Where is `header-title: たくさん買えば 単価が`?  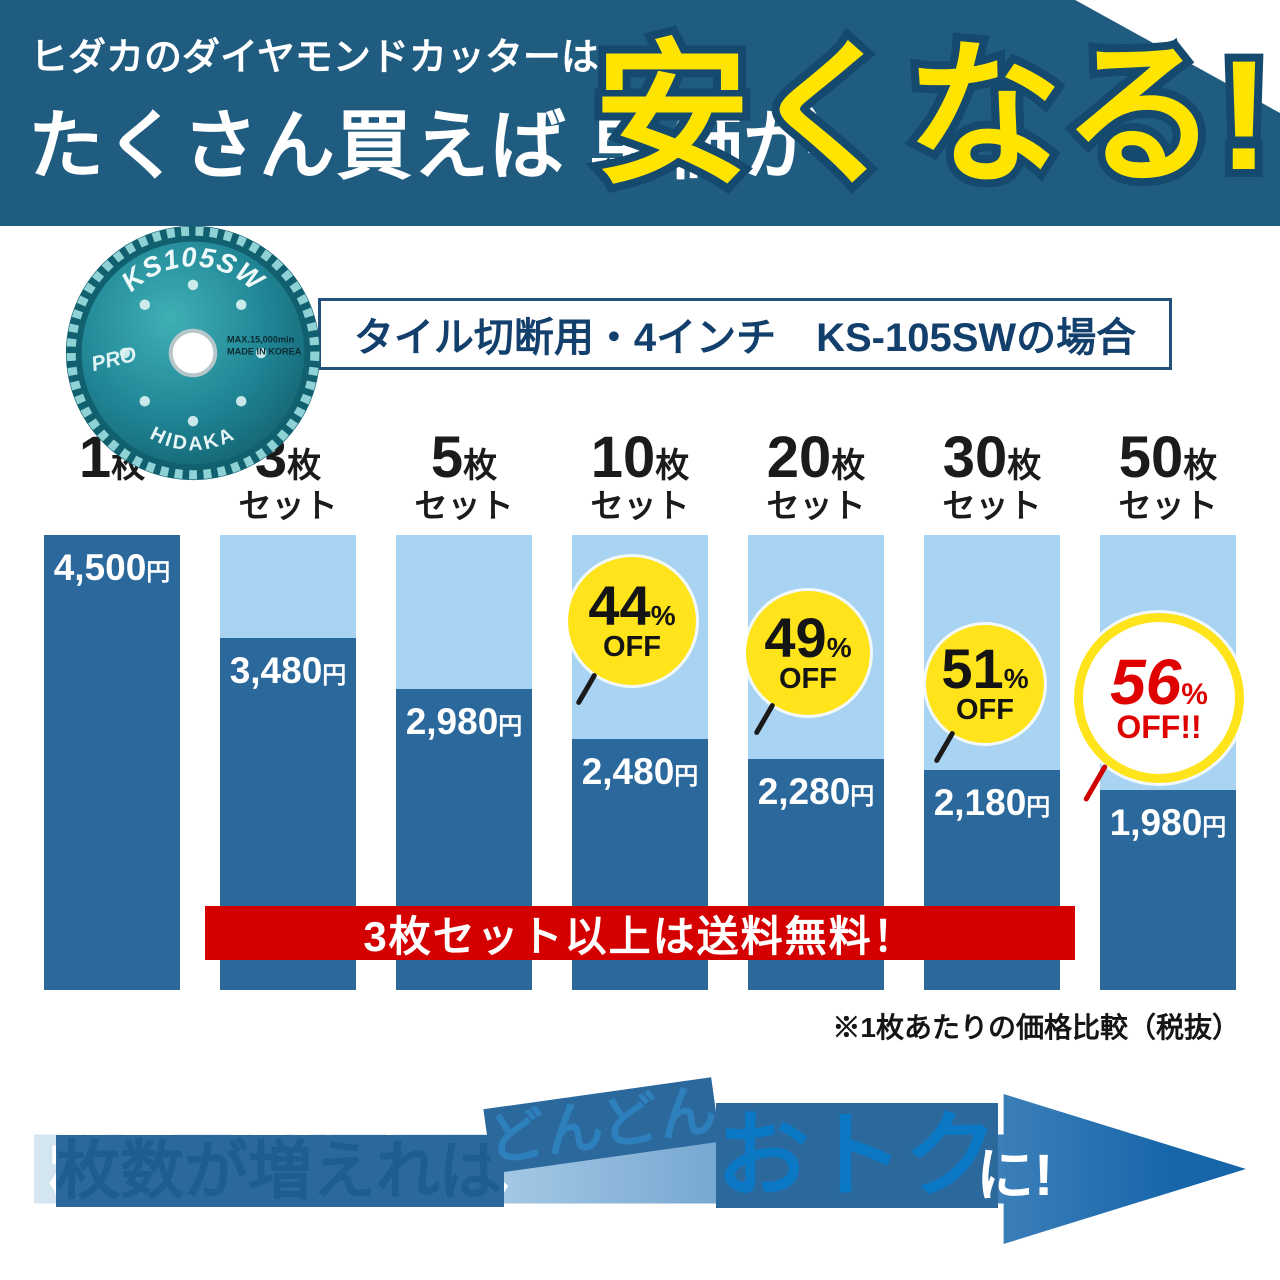 header-title: たくさん買えば 単価が is located at coordinates (424, 146).